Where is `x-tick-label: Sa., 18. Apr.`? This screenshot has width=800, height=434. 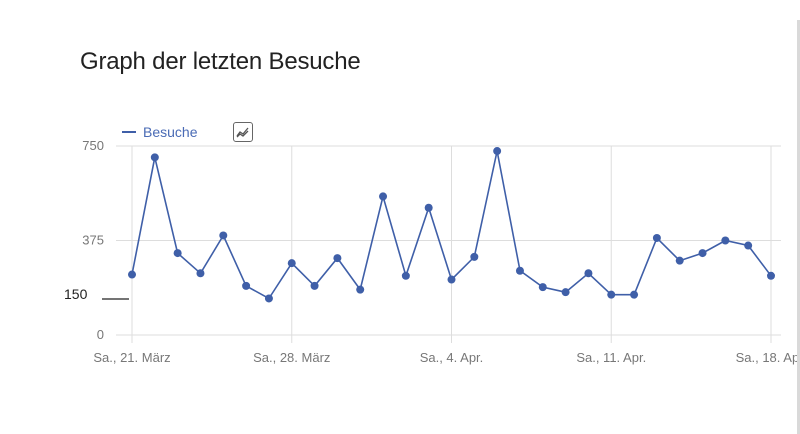
x-tick-label: Sa., 18. Apr. is located at coordinates (768, 357).